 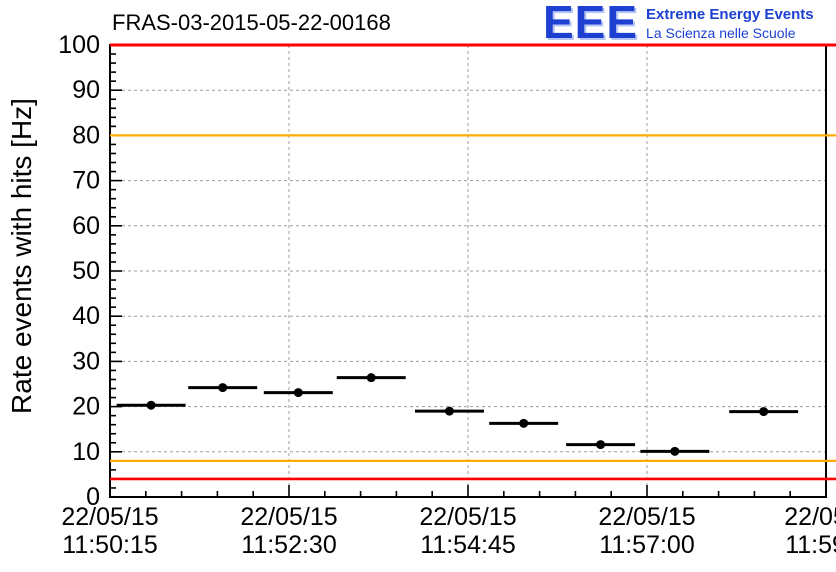 What do you see at coordinates (730, 14) in the screenshot?
I see `eee-logo-subtitle-en: Extreme Energy Events` at bounding box center [730, 14].